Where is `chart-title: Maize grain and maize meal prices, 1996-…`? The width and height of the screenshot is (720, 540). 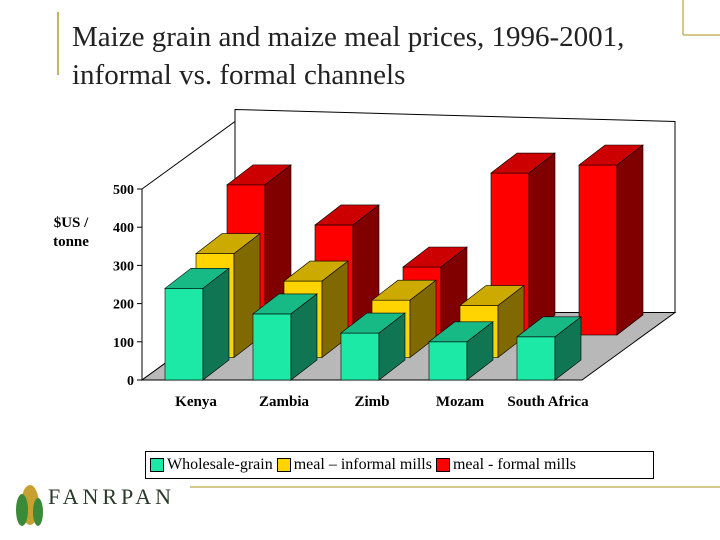 chart-title: Maize grain and maize meal prices, 1996-… is located at coordinates (348, 56).